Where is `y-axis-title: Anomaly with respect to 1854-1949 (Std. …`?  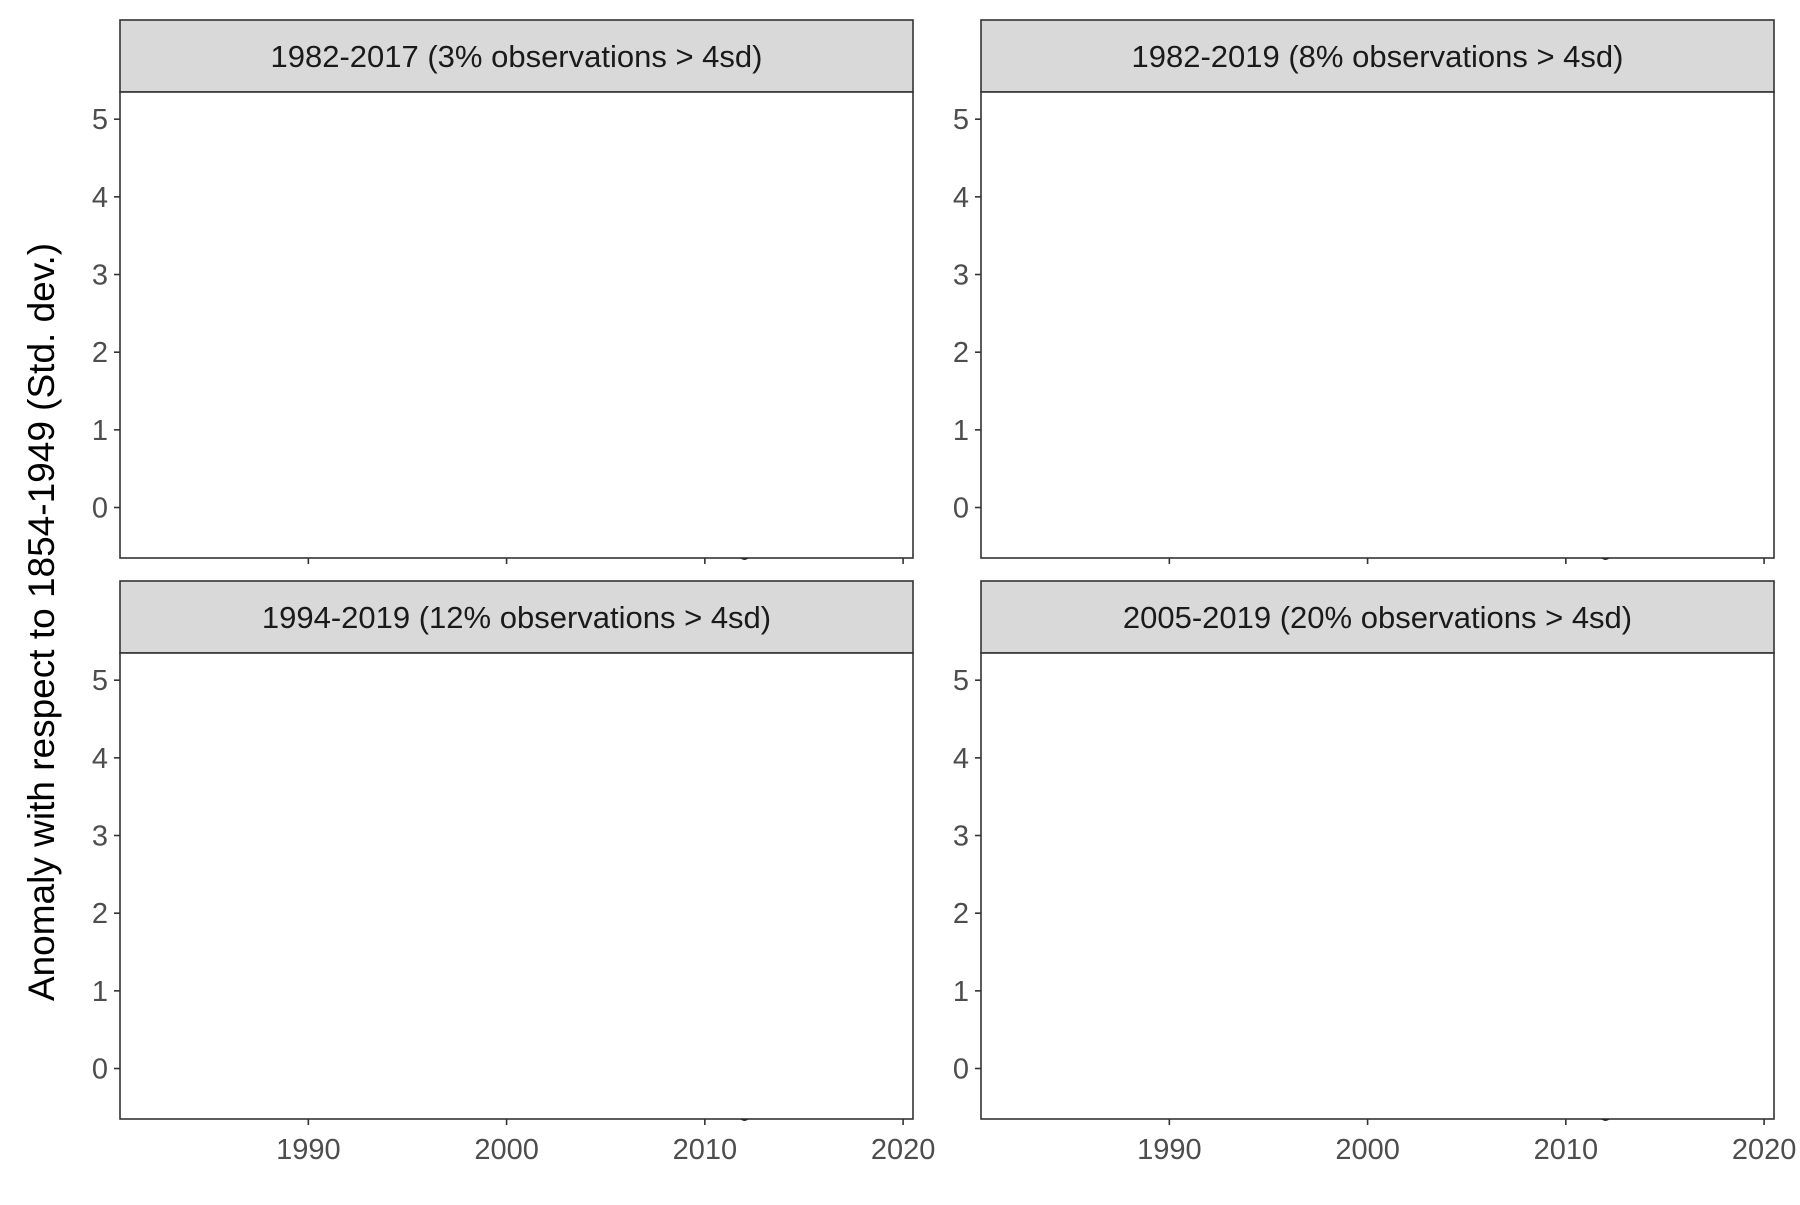
y-axis-title: Anomaly with respect to 1854-1949 (Std. … is located at coordinates (41, 622).